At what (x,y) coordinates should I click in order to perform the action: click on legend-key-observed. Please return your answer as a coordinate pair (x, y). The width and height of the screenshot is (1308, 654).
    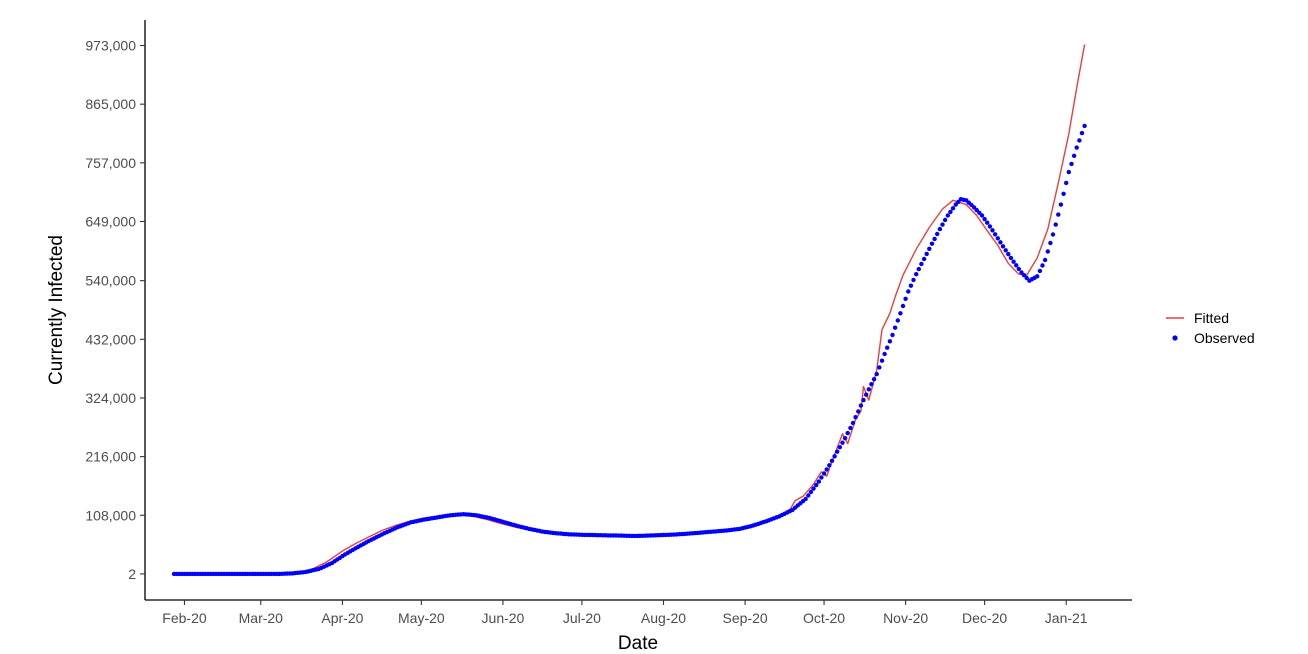
    Looking at the image, I should click on (1175, 338).